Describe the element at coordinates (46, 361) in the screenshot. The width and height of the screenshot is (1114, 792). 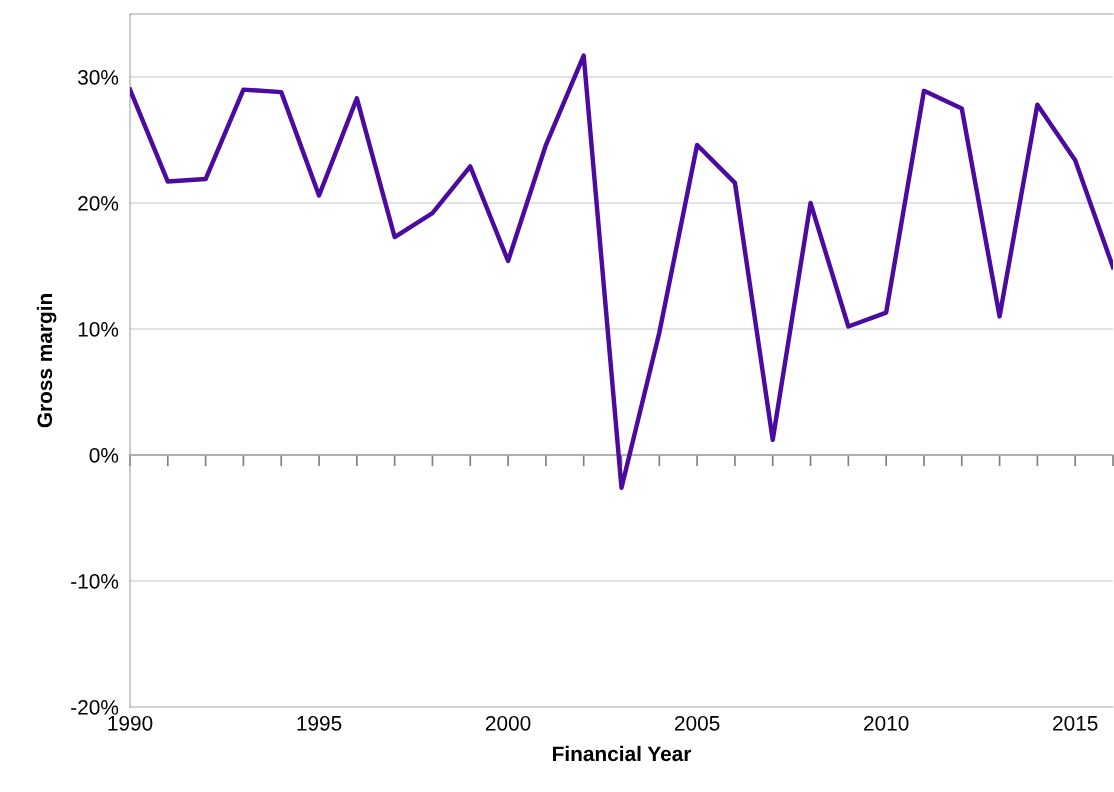
I see `y-axis-title: Gross margin` at that location.